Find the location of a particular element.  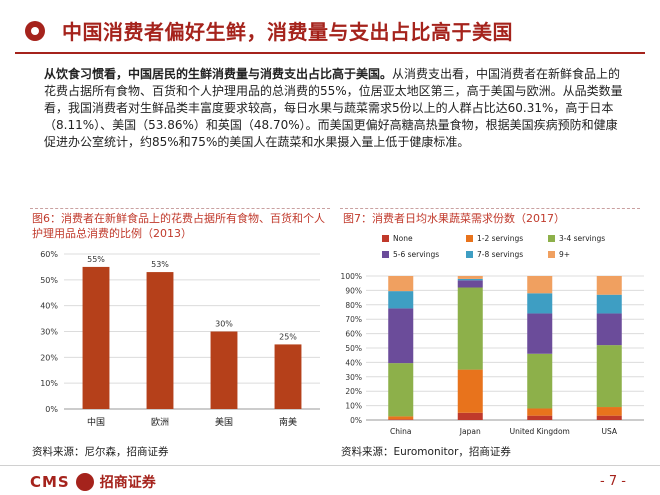

bar-value-label: 30% is located at coordinates (224, 324).